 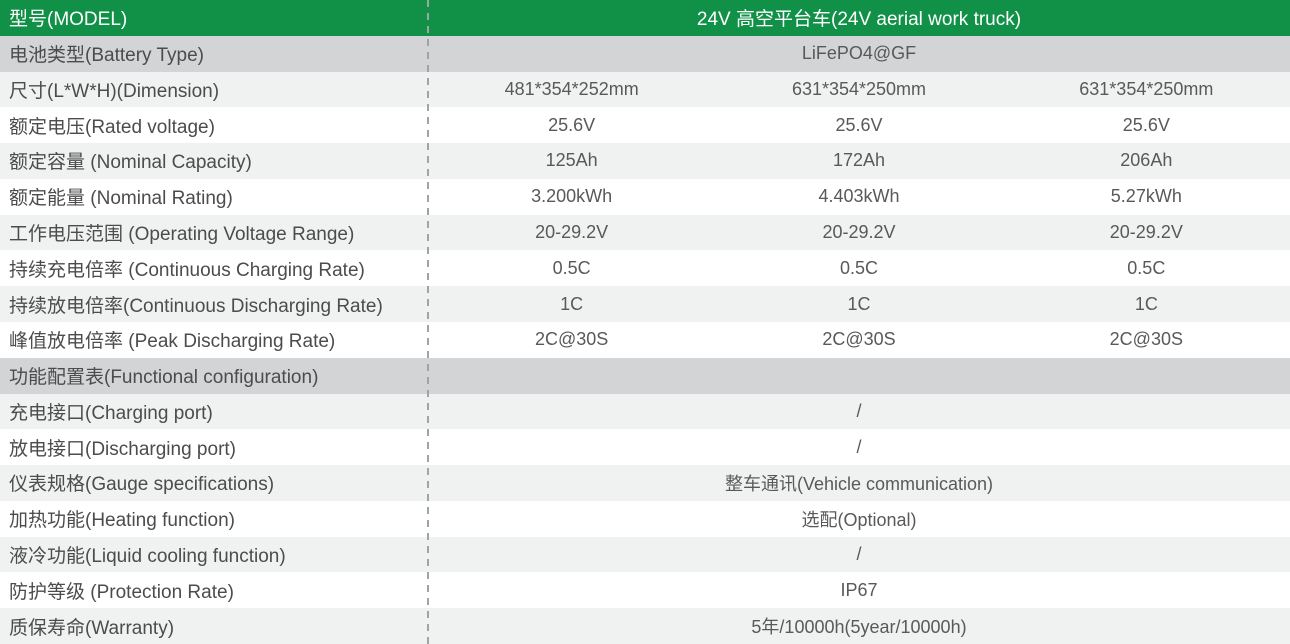 What do you see at coordinates (859, 20) in the screenshot?
I see `model-header-value: 24V 高空平台车(24V aerial work truck)` at bounding box center [859, 20].